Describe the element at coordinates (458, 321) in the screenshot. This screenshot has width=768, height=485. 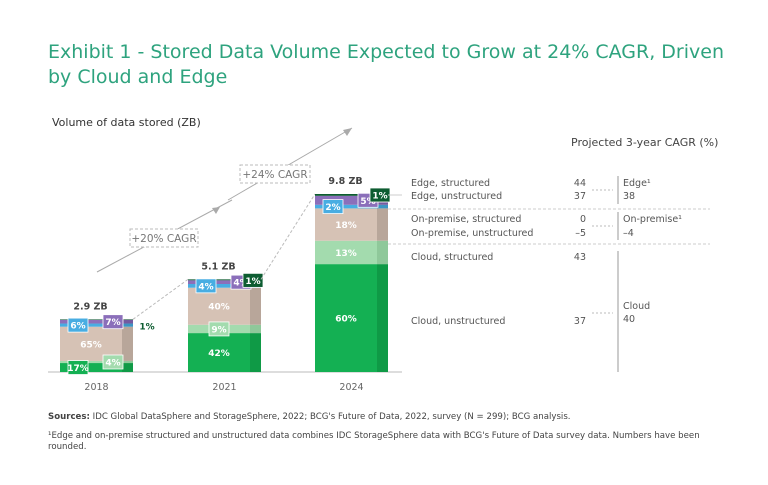
I see `cagr-row-label: Cloud, unstructured` at that location.